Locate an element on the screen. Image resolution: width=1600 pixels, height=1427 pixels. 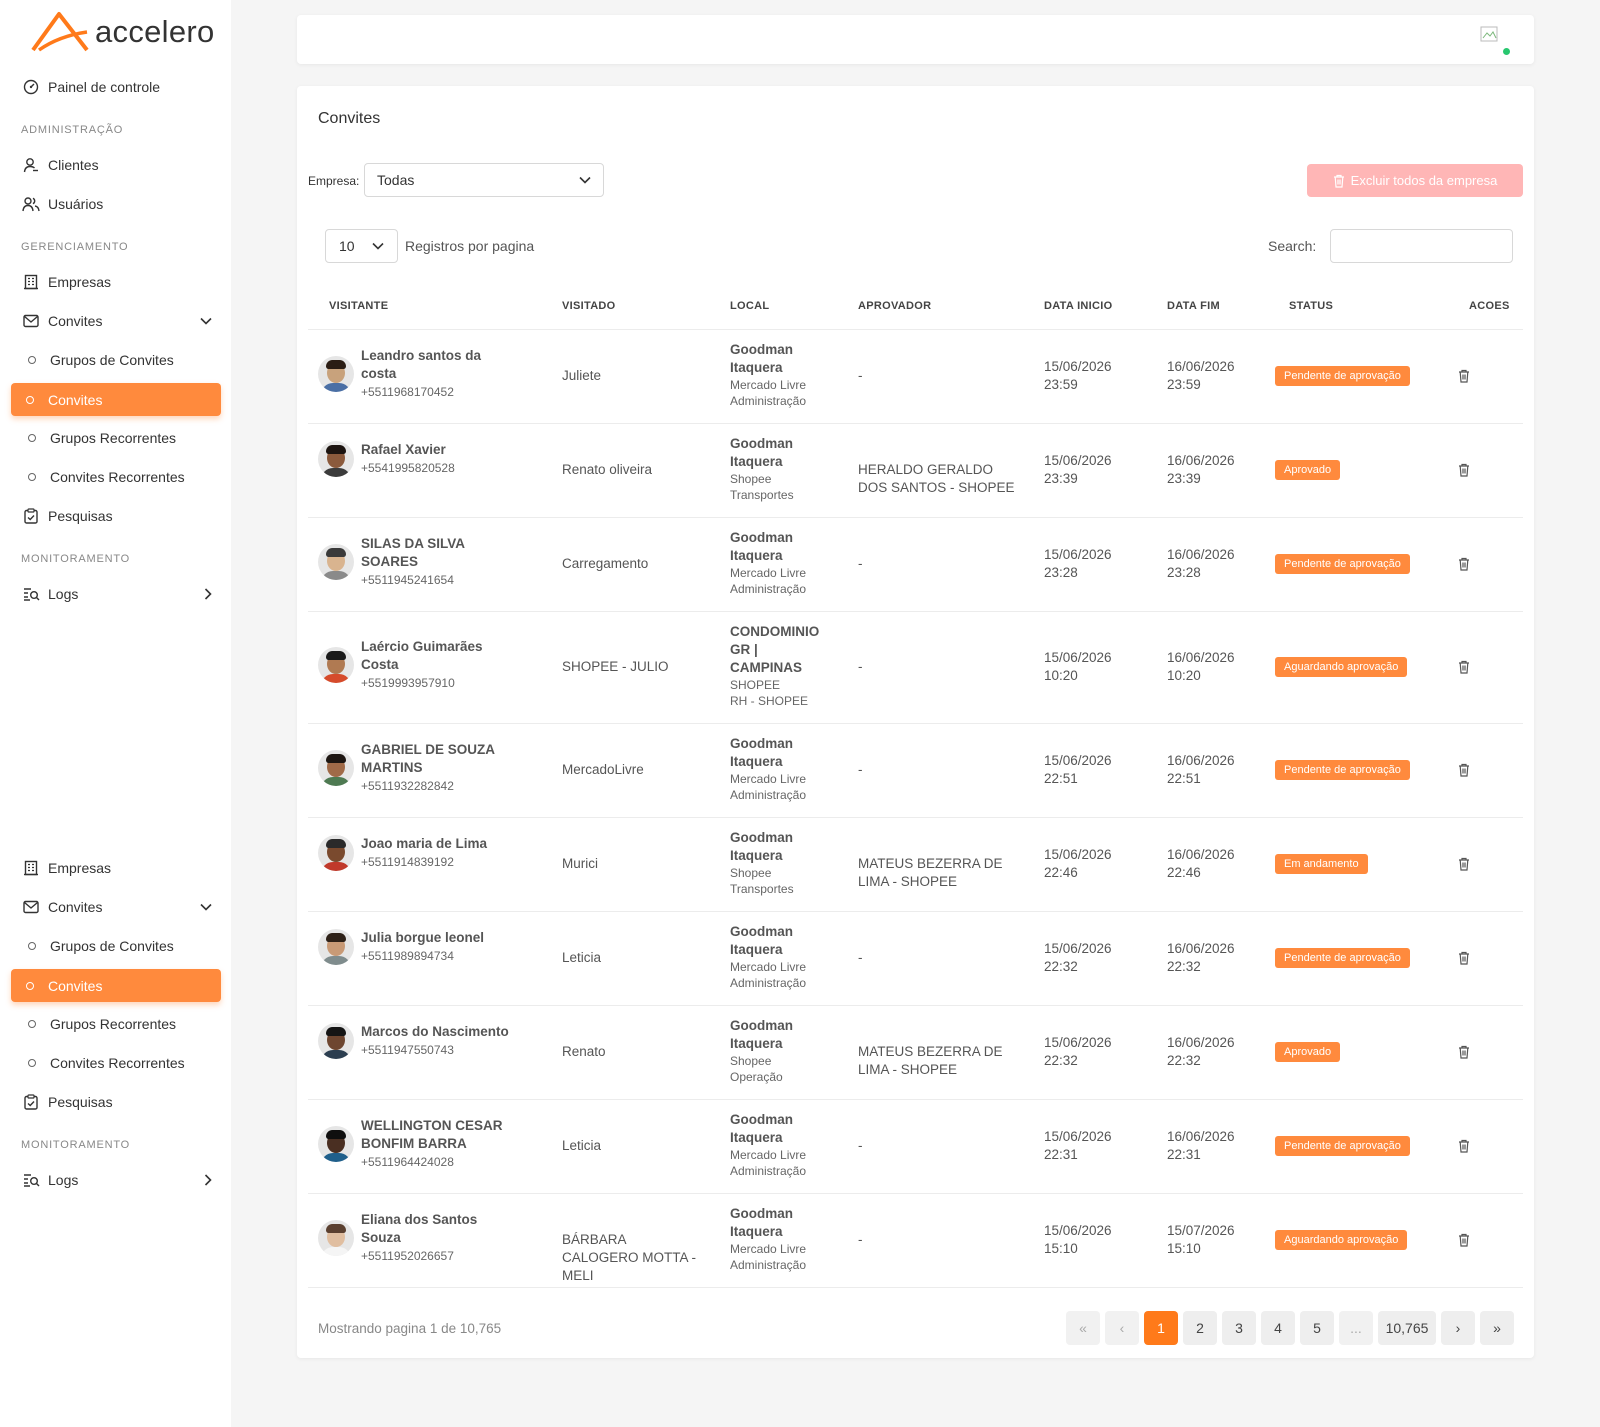
search-input is located at coordinates (1421, 246).